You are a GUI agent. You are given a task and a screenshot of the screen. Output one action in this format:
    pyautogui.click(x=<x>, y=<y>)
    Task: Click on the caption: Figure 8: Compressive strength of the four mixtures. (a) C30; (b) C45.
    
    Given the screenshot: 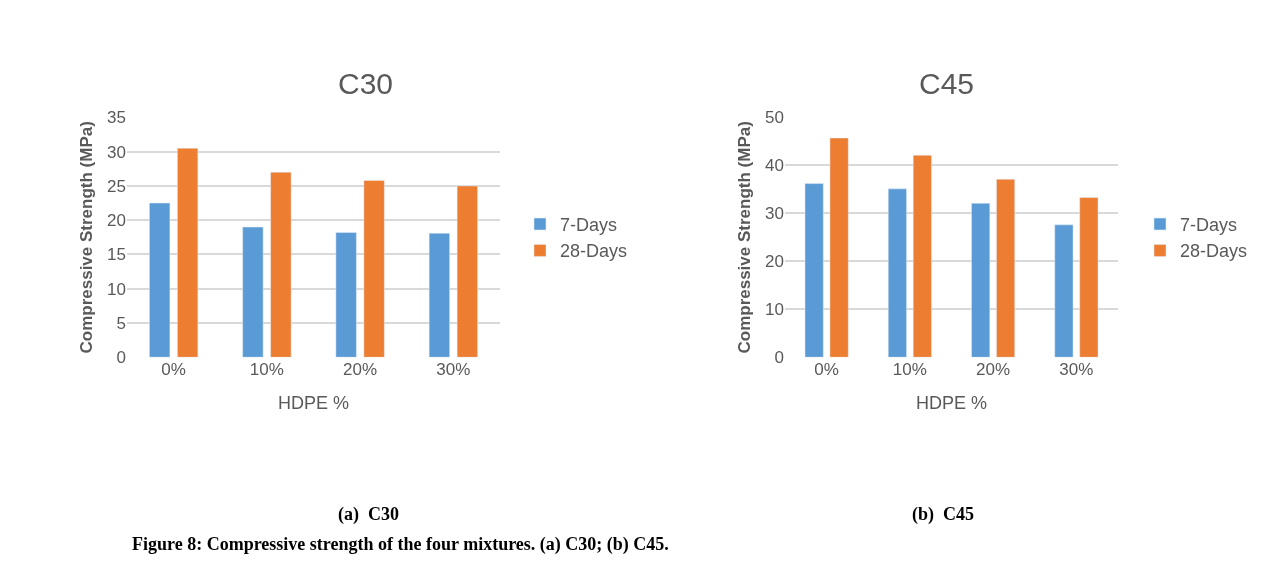 What is the action you would take?
    pyautogui.click(x=400, y=544)
    